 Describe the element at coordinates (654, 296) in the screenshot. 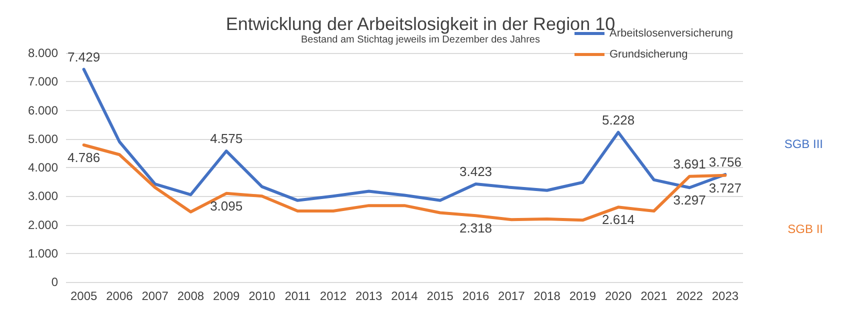

I see `x-tick-label: 2021` at that location.